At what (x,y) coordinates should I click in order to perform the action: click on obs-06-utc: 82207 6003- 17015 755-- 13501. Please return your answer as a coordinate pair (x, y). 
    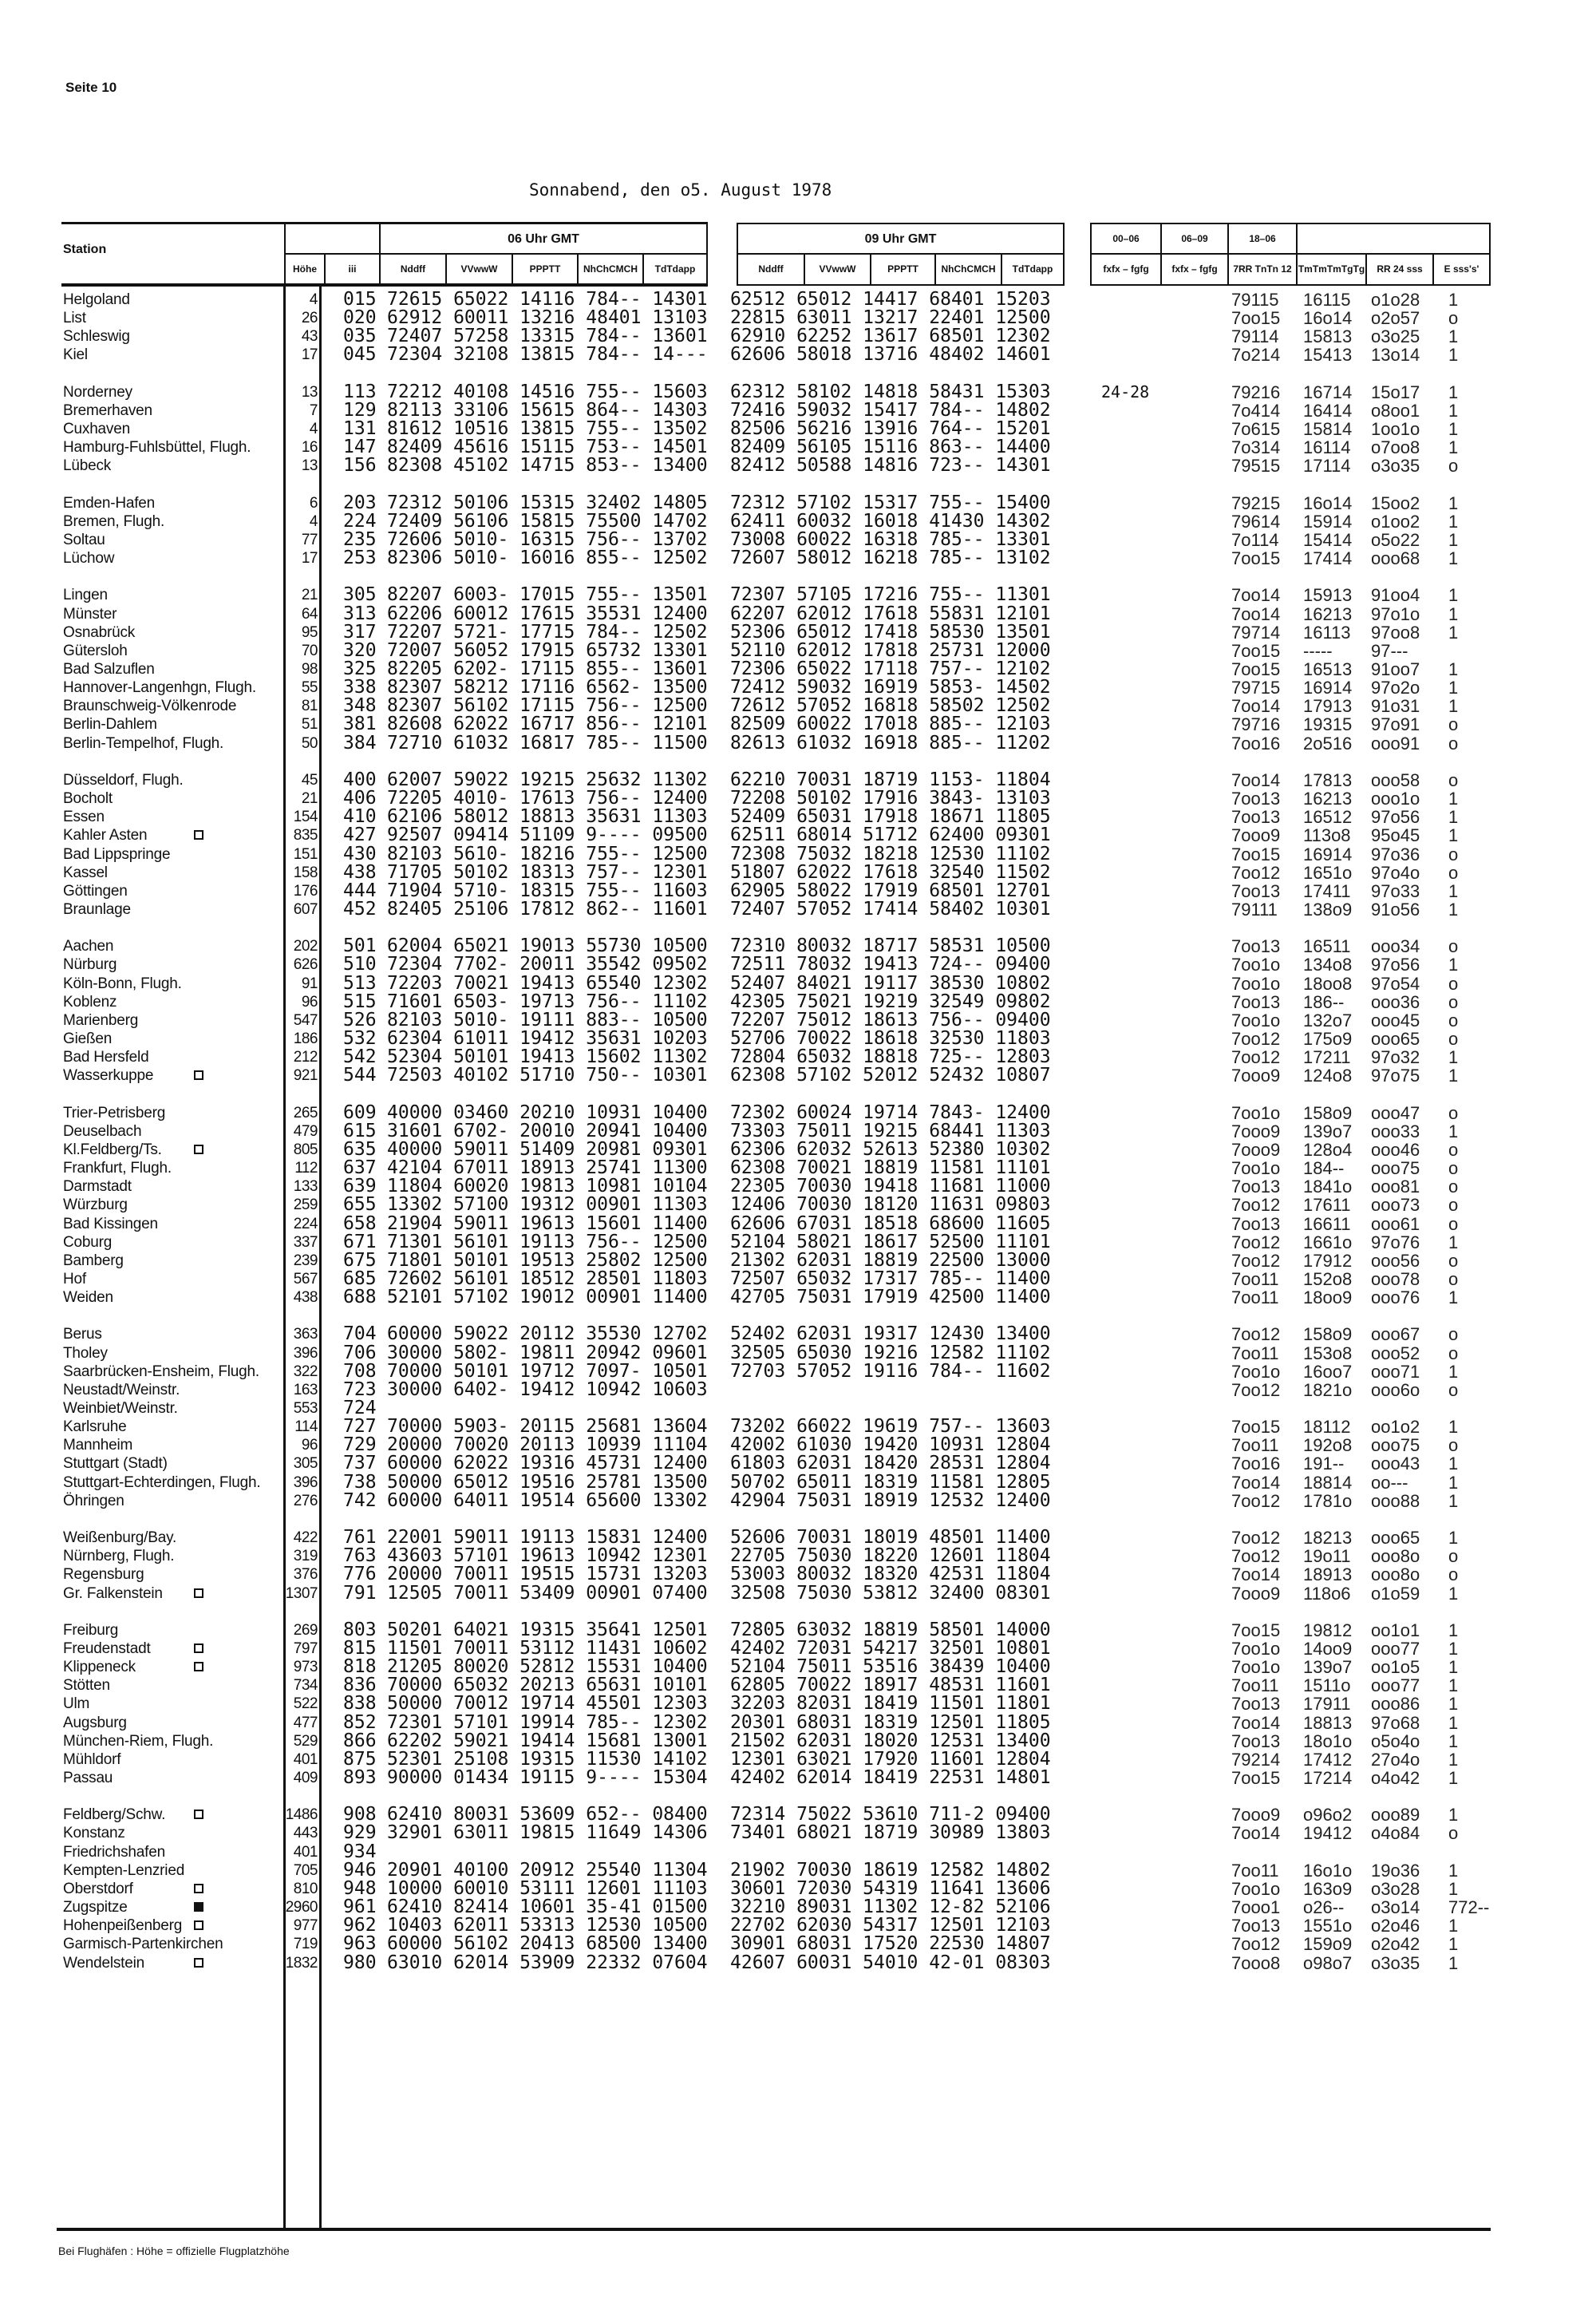
    Looking at the image, I should click on (547, 595).